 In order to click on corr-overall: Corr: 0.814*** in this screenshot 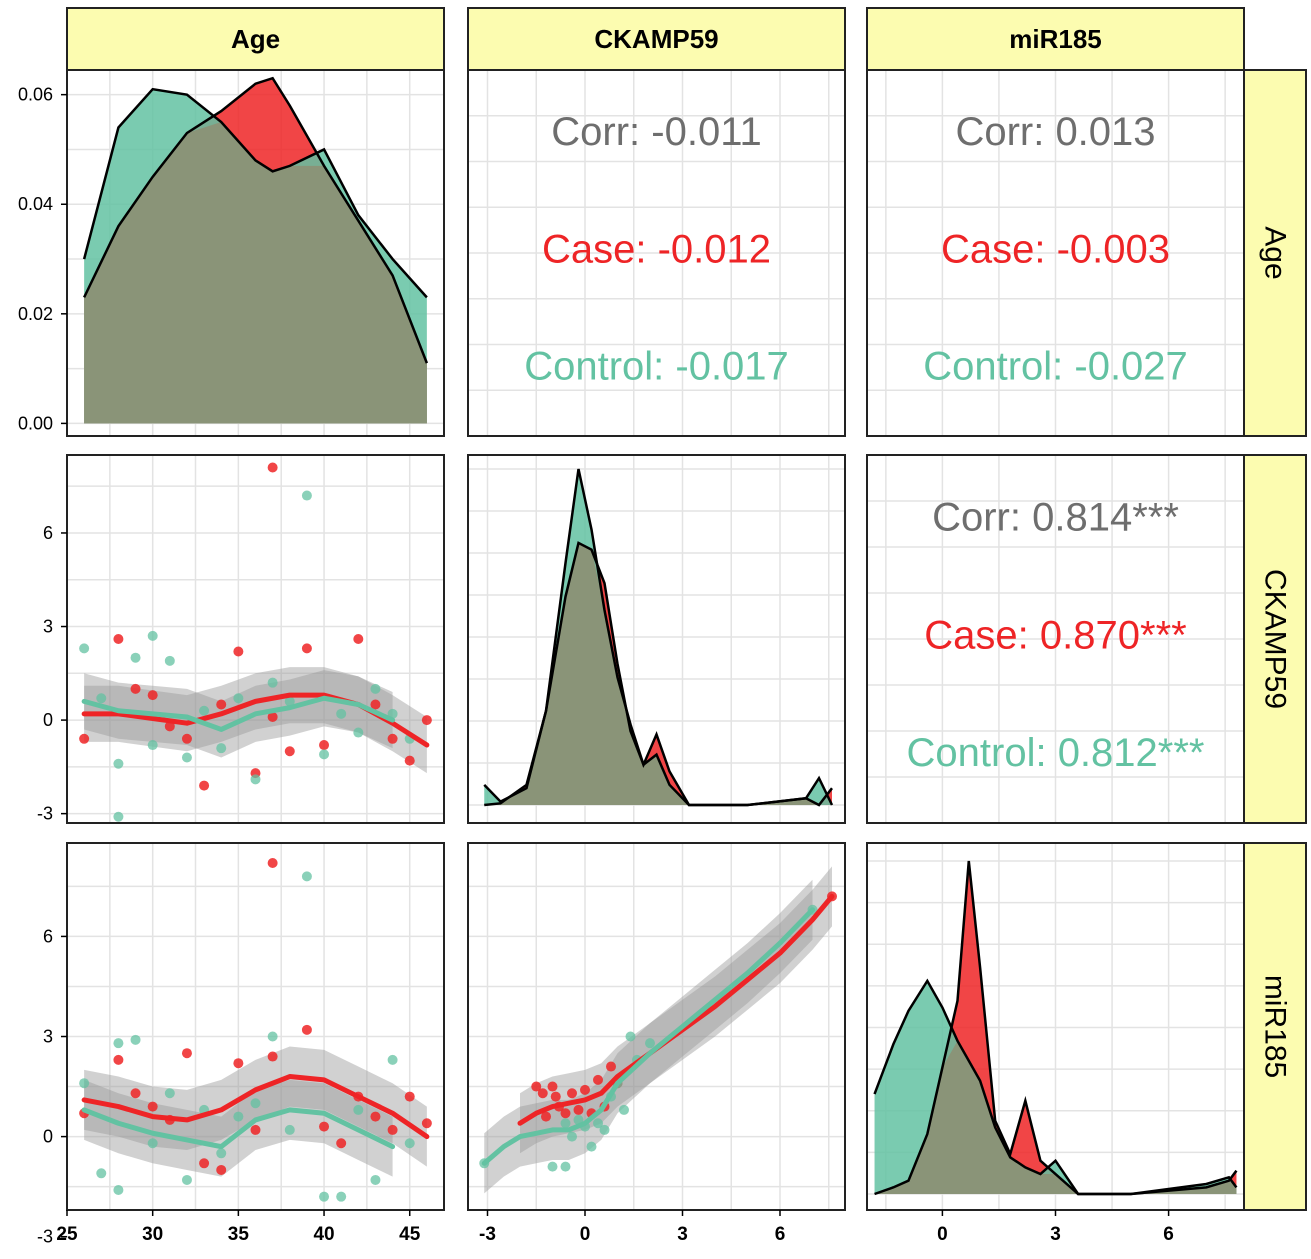, I will do `click(1055, 518)`.